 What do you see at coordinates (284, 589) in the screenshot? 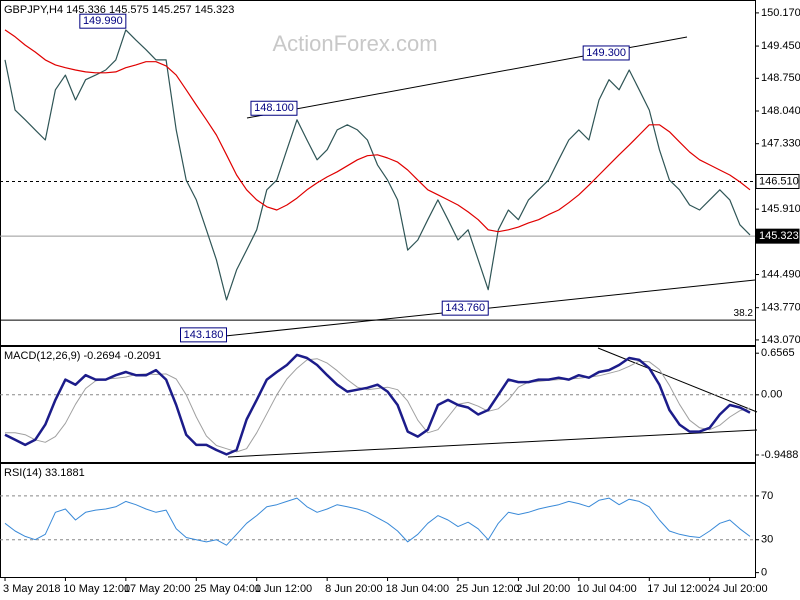
I see `x-tick-label: 1 Jun 12:00` at bounding box center [284, 589].